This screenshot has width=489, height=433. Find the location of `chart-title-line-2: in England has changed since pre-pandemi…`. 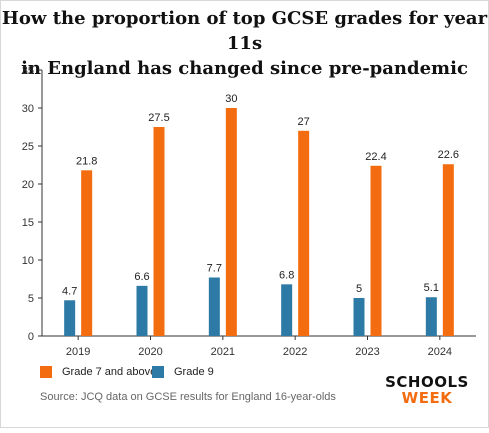

chart-title-line-2: in England has changed since pre-pandemi… is located at coordinates (244, 68).